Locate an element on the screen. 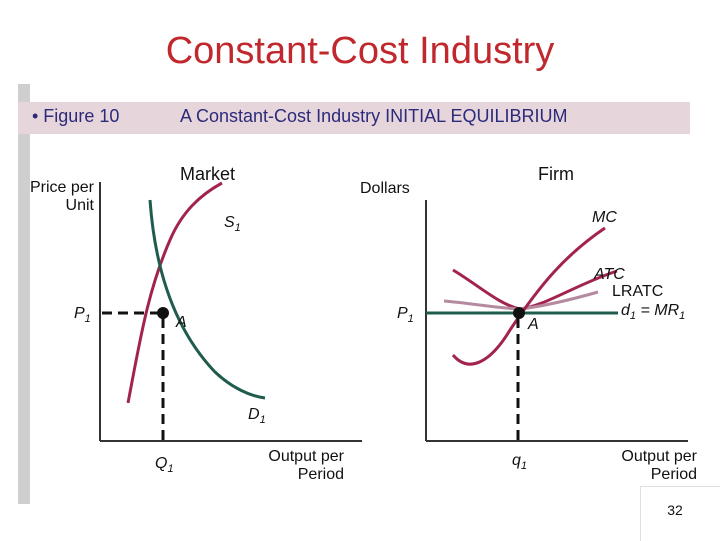  lratc-label: LRATC is located at coordinates (638, 291).